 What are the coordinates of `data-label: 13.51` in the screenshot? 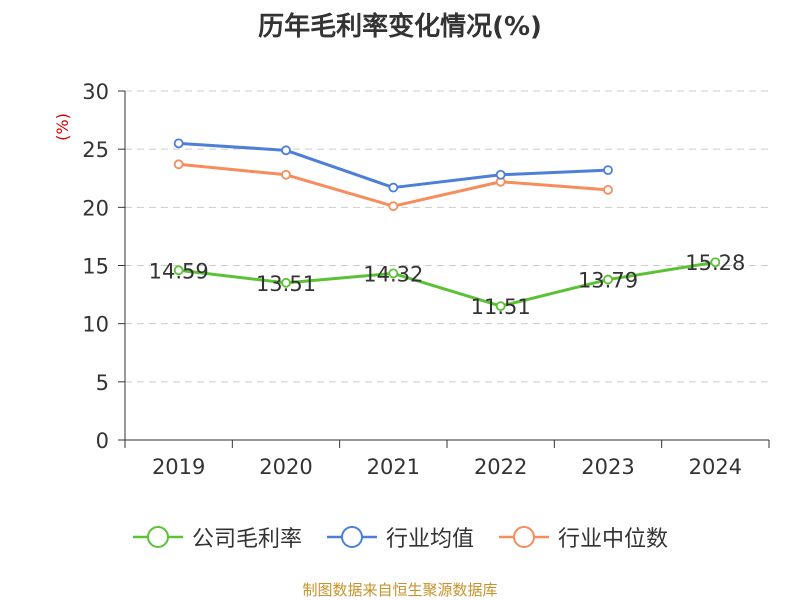 It's located at (286, 284).